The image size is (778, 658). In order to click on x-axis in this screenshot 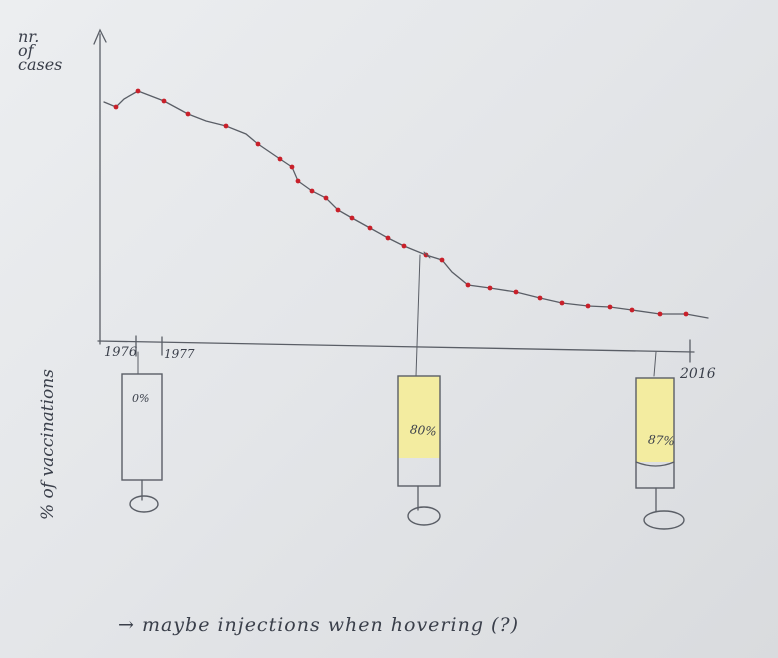, I will do `click(396, 346)`.